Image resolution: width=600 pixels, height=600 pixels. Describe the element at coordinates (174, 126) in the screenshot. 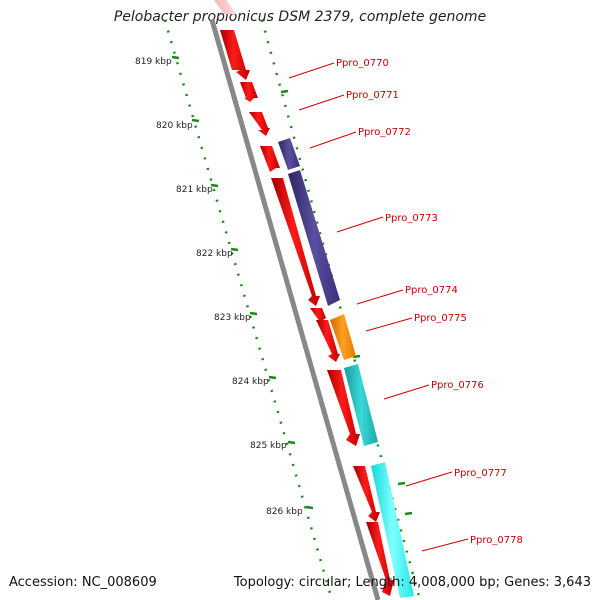

I see `scale-label: 820 kbp` at that location.